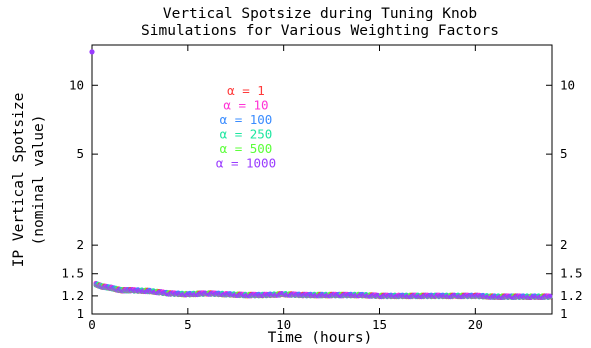  What do you see at coordinates (246, 163) in the screenshot?
I see `legend-entry: α = 1000` at bounding box center [246, 163].